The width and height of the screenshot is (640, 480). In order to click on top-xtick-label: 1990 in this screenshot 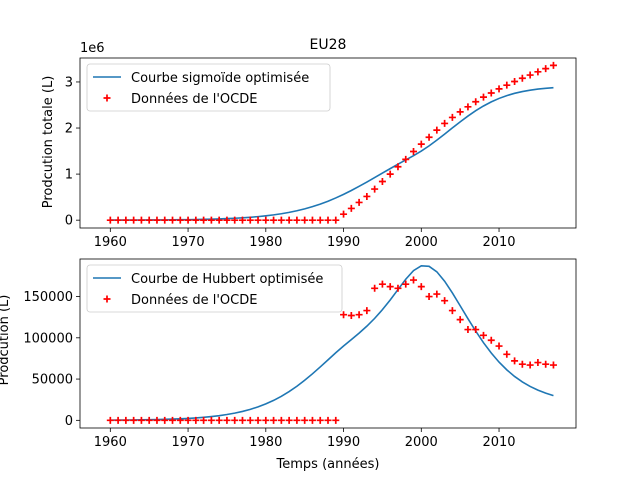, I will do `click(343, 242)`.